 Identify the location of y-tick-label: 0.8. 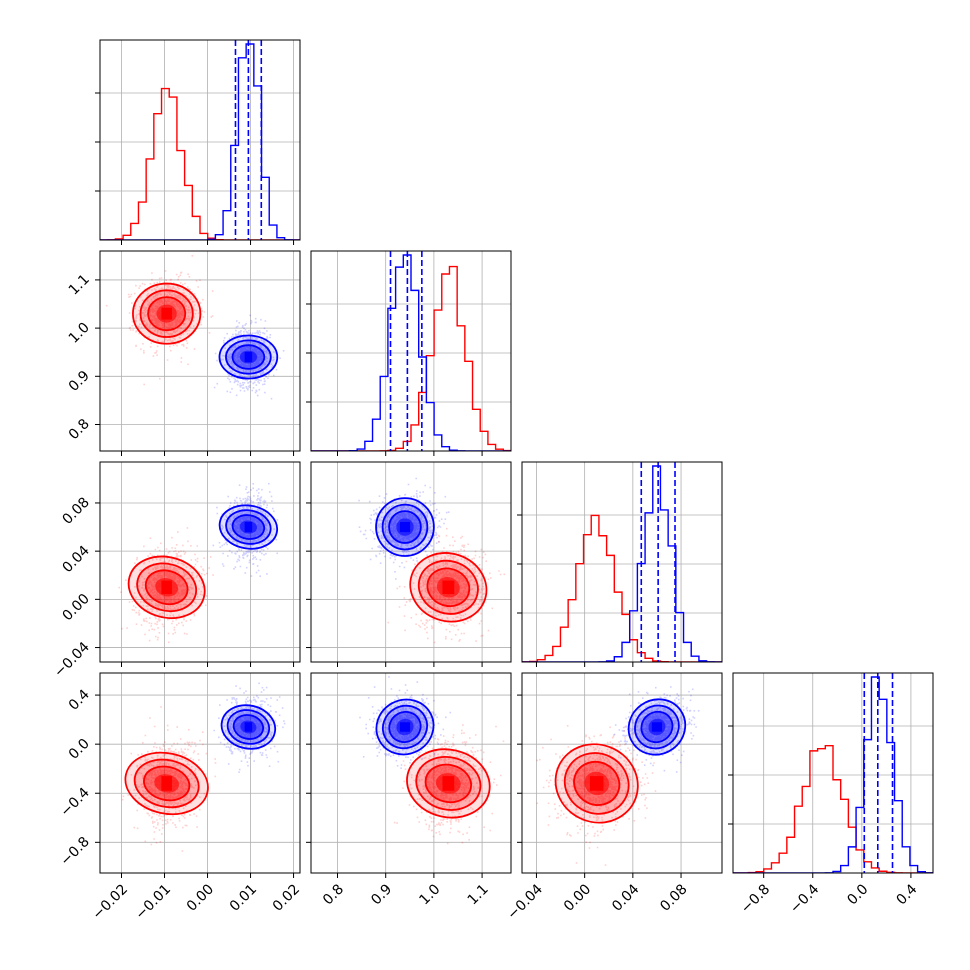
(79, 429).